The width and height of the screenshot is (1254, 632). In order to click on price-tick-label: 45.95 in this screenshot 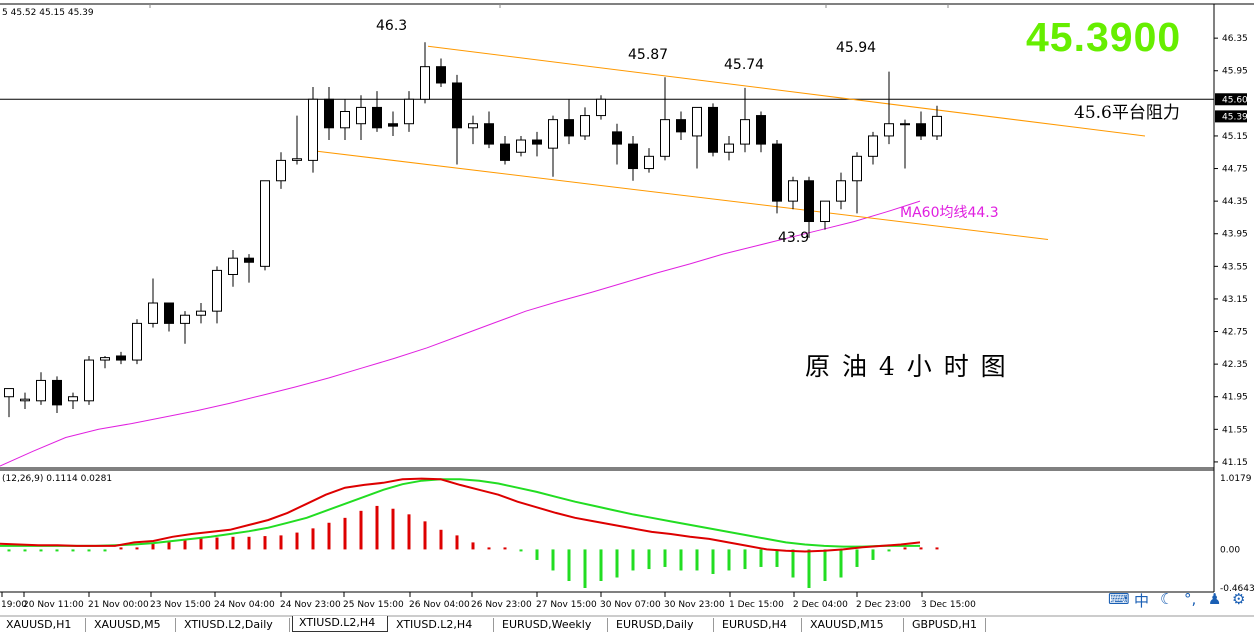, I will do `click(1235, 72)`.